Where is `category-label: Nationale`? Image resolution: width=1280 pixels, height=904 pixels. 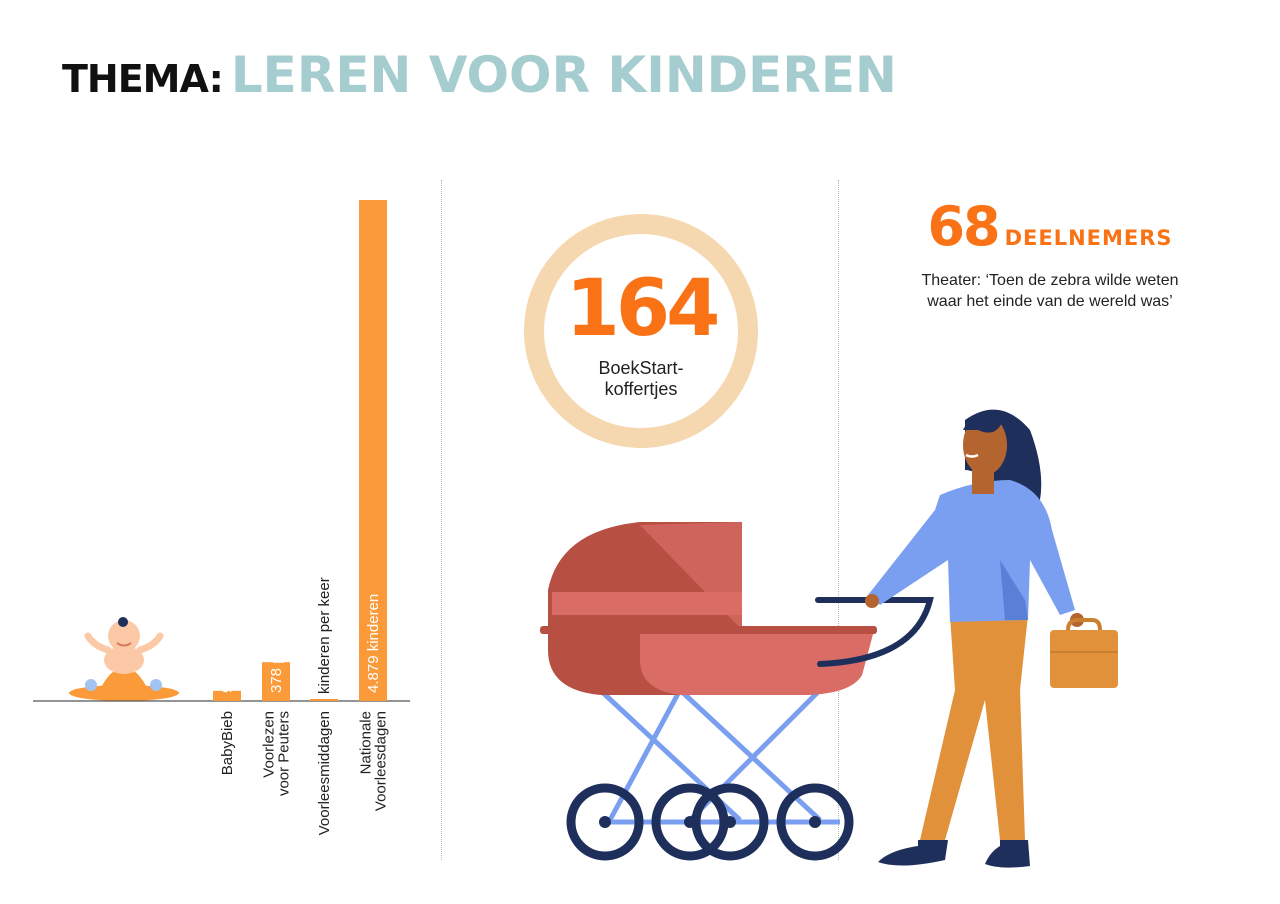
category-label: Nationale is located at coordinates (366, 742).